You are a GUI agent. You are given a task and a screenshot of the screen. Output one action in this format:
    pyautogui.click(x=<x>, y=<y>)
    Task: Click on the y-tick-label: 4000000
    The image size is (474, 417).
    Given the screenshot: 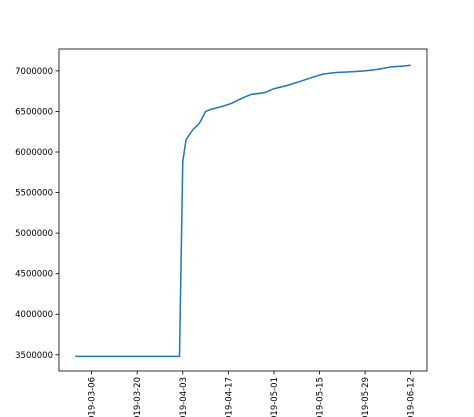 What is the action you would take?
    pyautogui.click(x=34, y=315)
    